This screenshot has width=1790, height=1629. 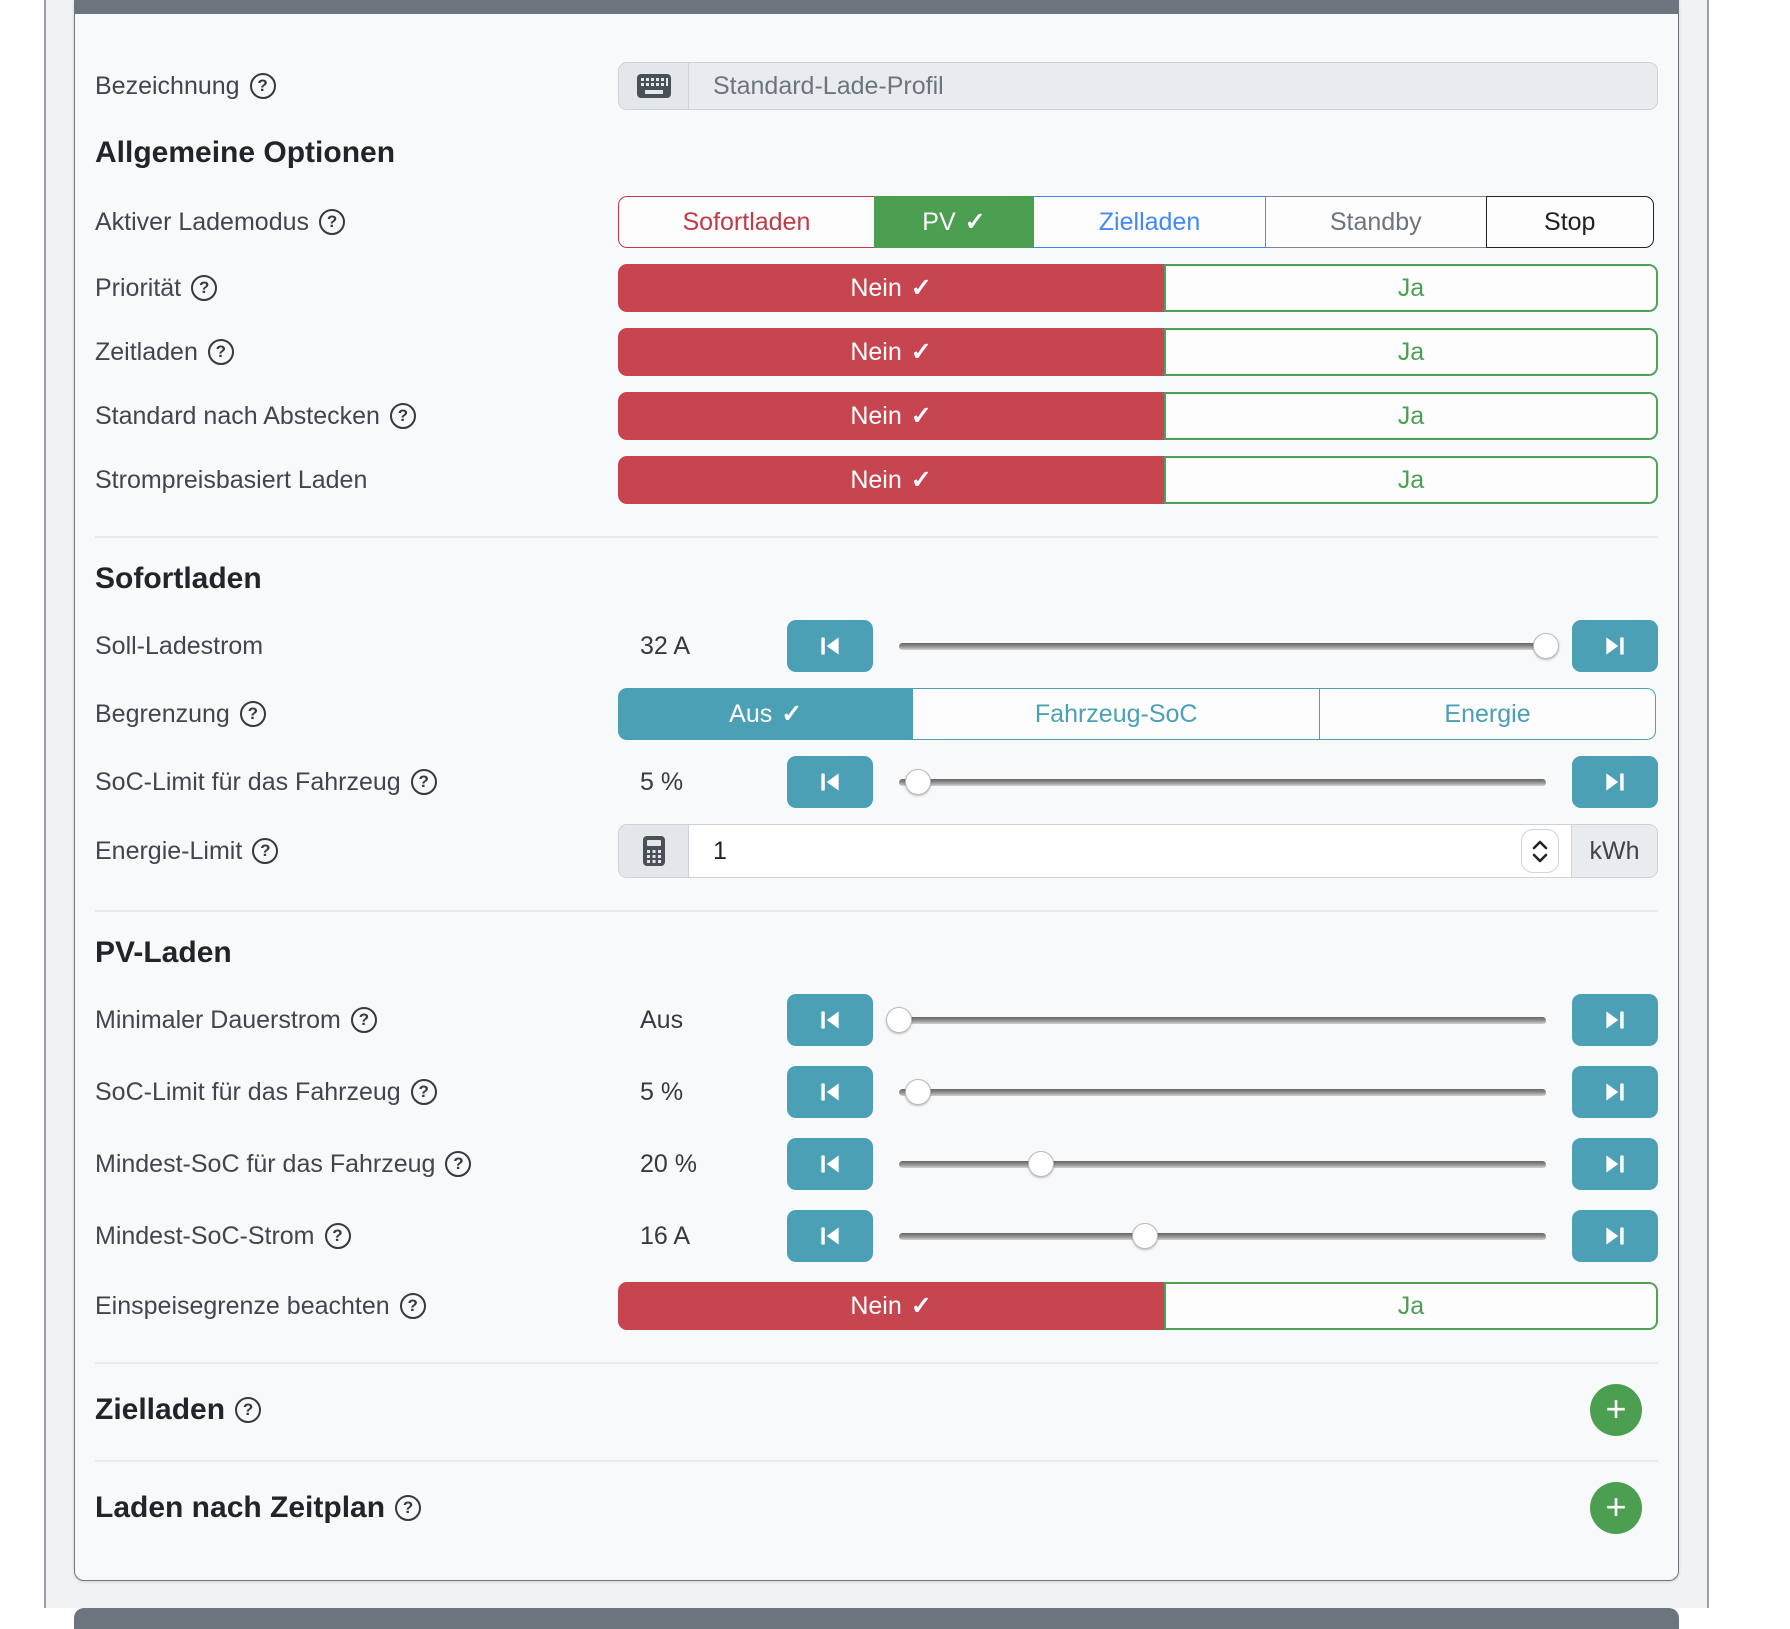 What do you see at coordinates (205, 1235) in the screenshot?
I see `mindest-soc-strom-label: Mindest-SoC-Strom` at bounding box center [205, 1235].